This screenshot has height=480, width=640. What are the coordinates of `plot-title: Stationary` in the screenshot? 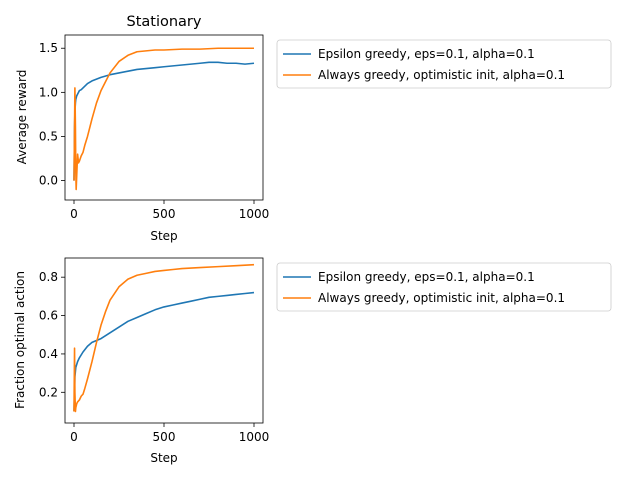 It's located at (164, 22).